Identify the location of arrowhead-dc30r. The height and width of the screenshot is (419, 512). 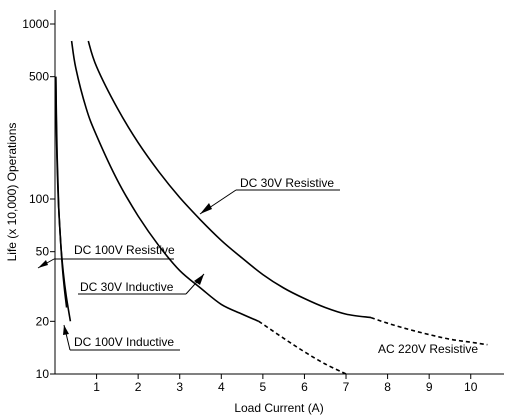
(206, 208).